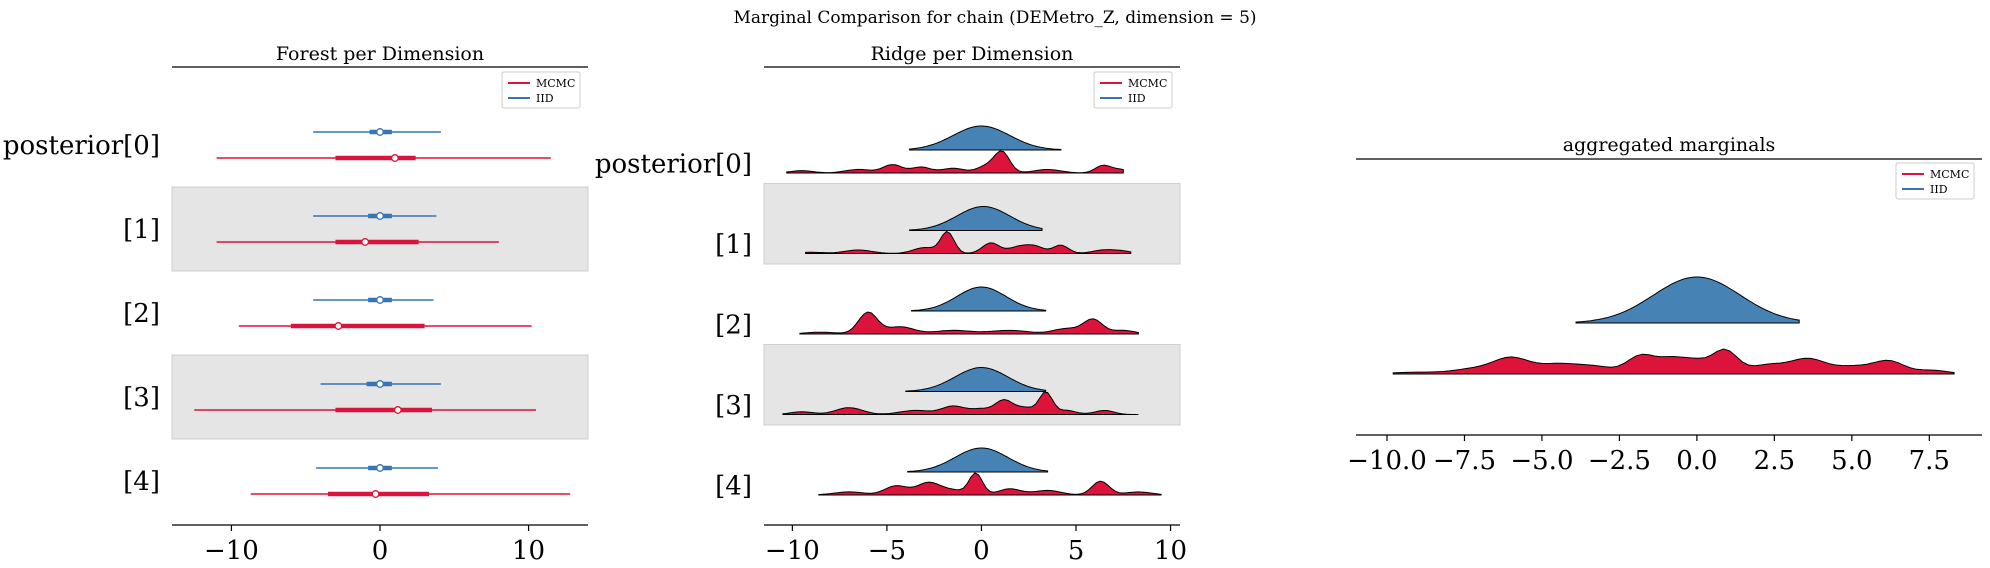  I want to click on forest-x-ticks: −10 0 10, so click(374, 545).